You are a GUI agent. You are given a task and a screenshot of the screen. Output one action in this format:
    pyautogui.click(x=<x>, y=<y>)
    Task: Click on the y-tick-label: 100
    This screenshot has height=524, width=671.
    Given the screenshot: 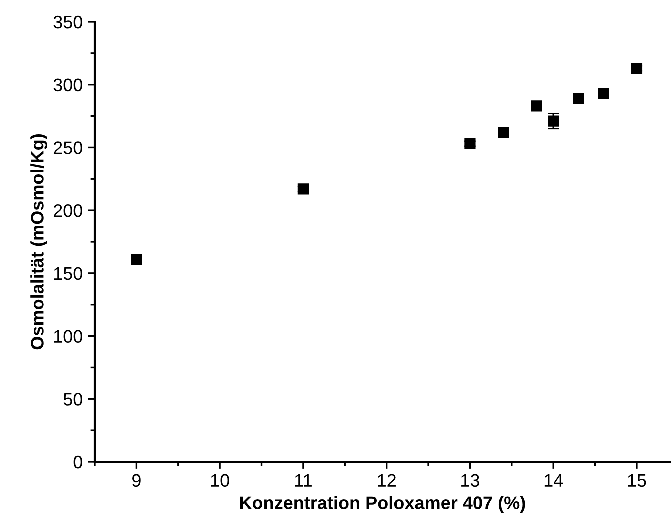 What is the action you would take?
    pyautogui.click(x=68, y=337)
    